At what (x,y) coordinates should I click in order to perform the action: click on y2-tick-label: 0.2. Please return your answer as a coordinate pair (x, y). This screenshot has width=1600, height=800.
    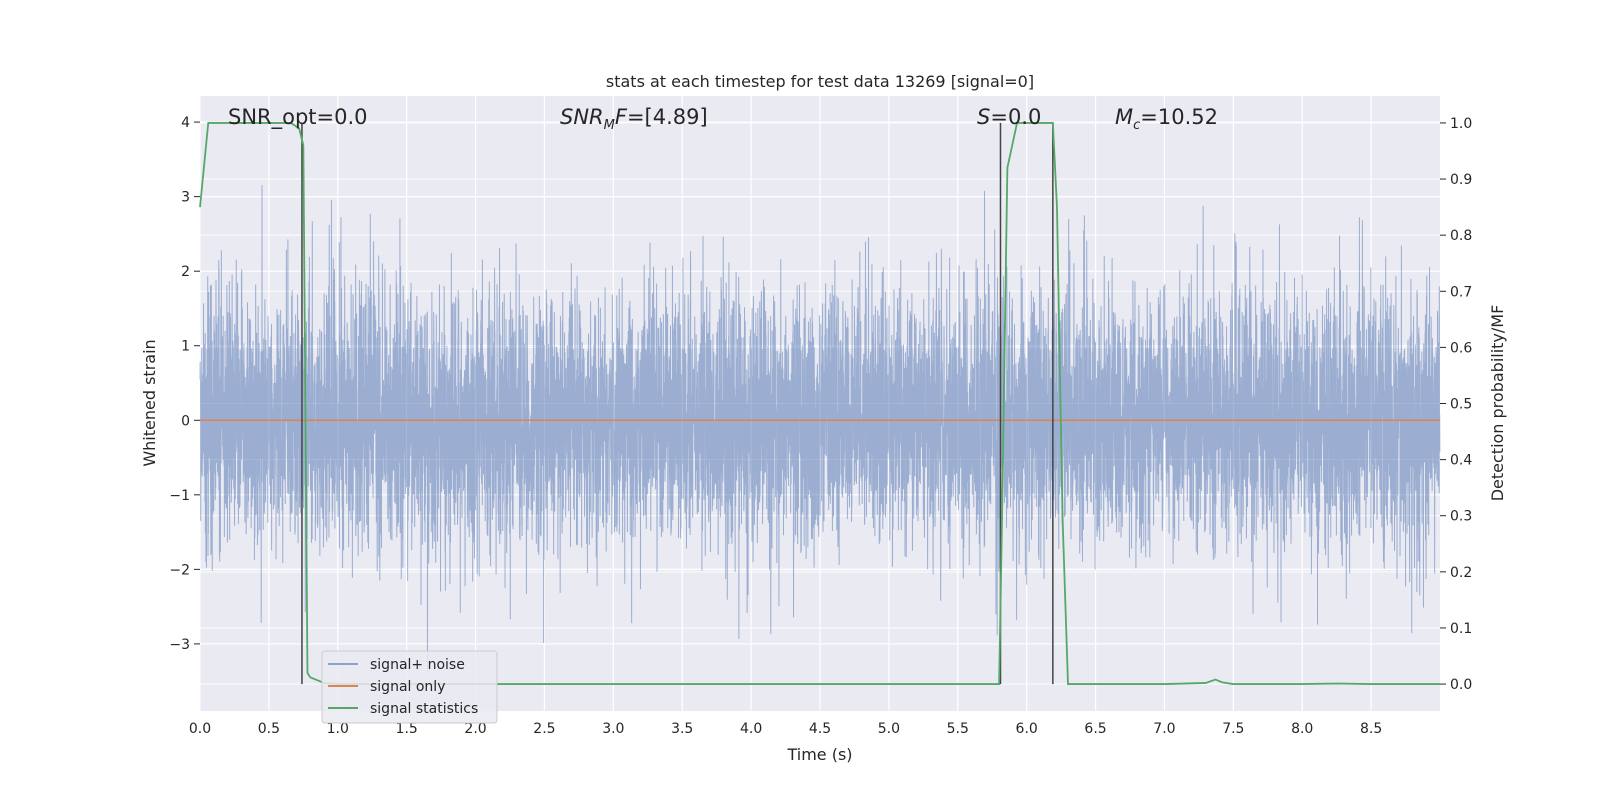
    Looking at the image, I should click on (1461, 573).